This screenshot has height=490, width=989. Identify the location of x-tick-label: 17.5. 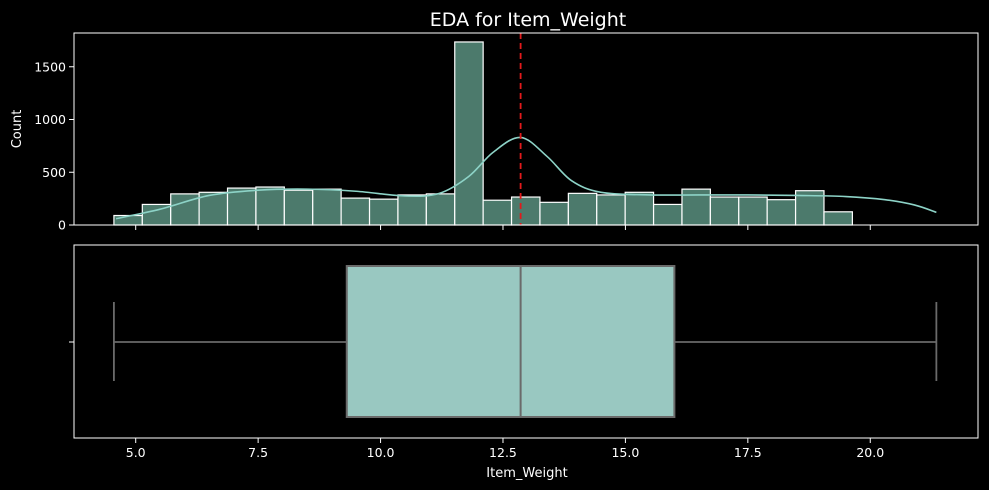
(748, 452).